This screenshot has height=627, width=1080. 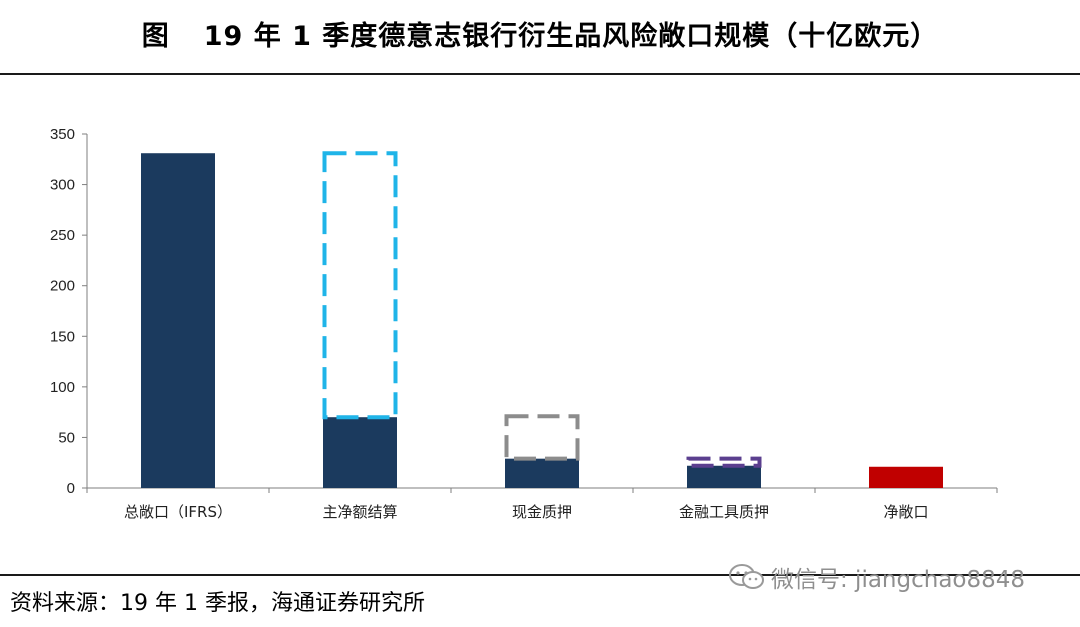 I want to click on figure-label: 图, so click(x=155, y=36).